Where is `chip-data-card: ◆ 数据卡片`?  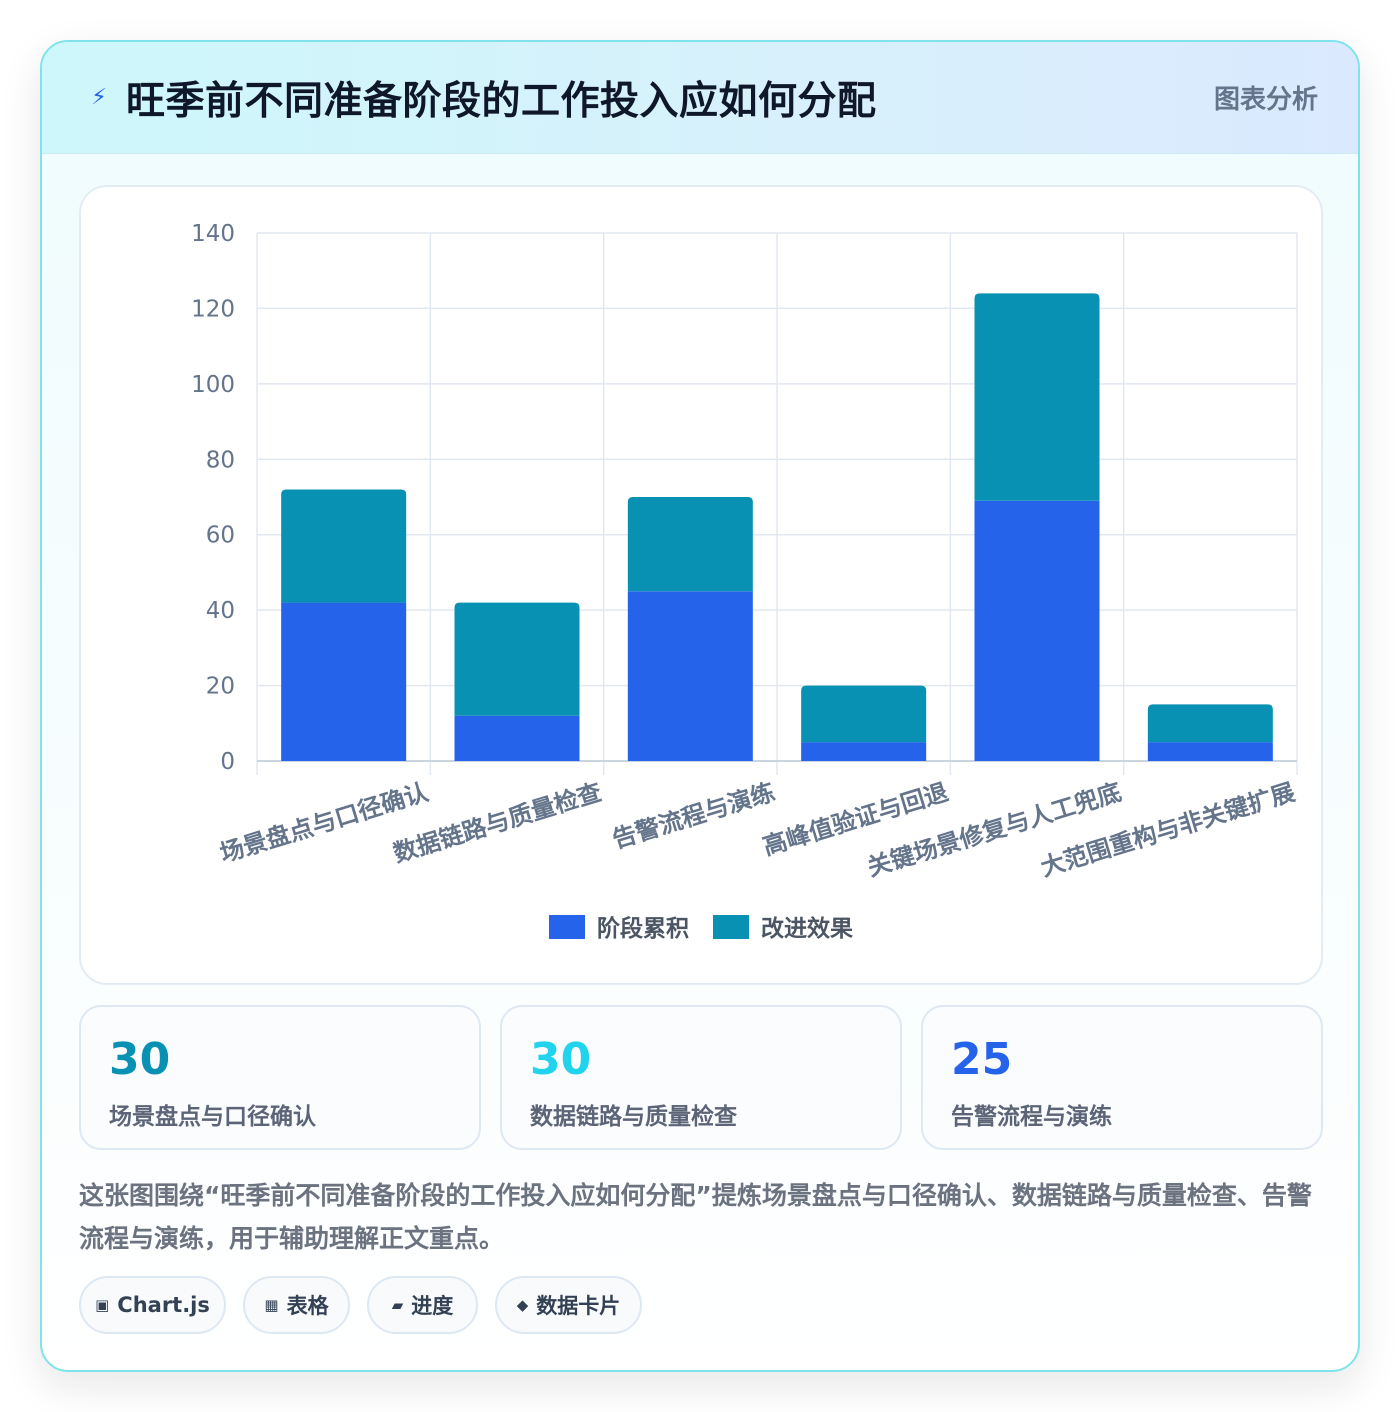
chip-data-card: ◆ 数据卡片 is located at coordinates (568, 1305).